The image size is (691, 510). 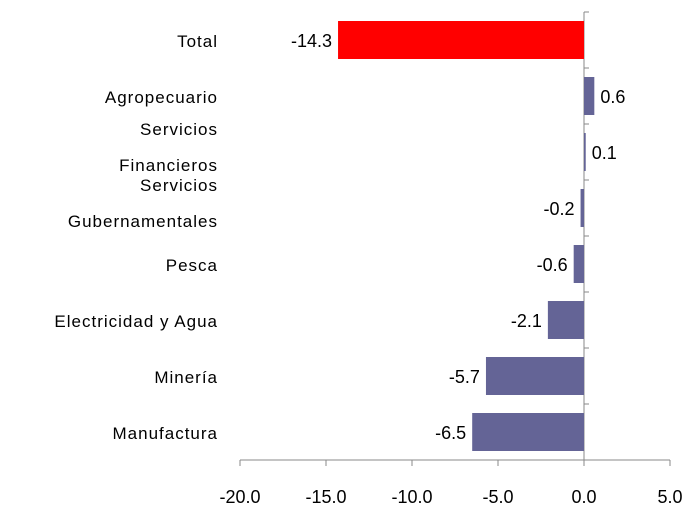 What do you see at coordinates (604, 153) in the screenshot?
I see `value-label: 0.1` at bounding box center [604, 153].